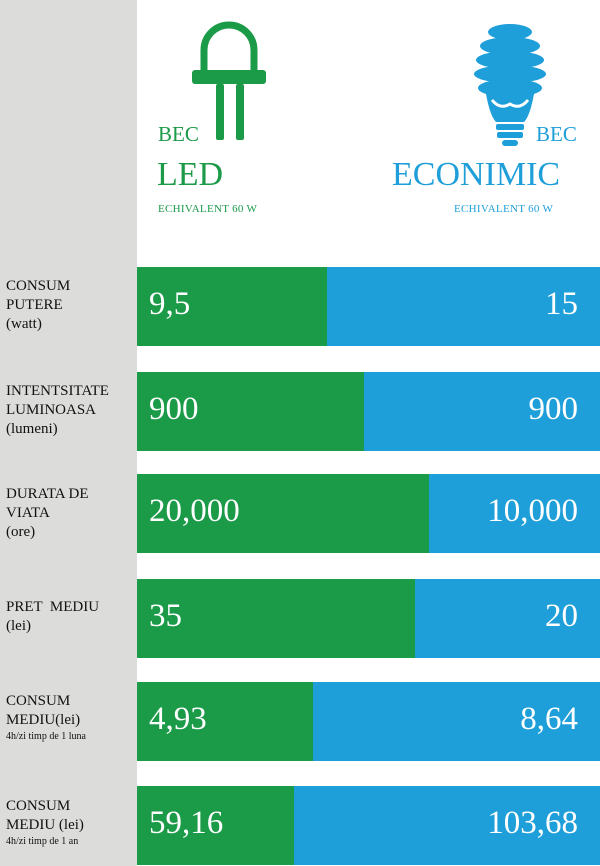  I want to click on led-bec-label: BEC, so click(178, 134).